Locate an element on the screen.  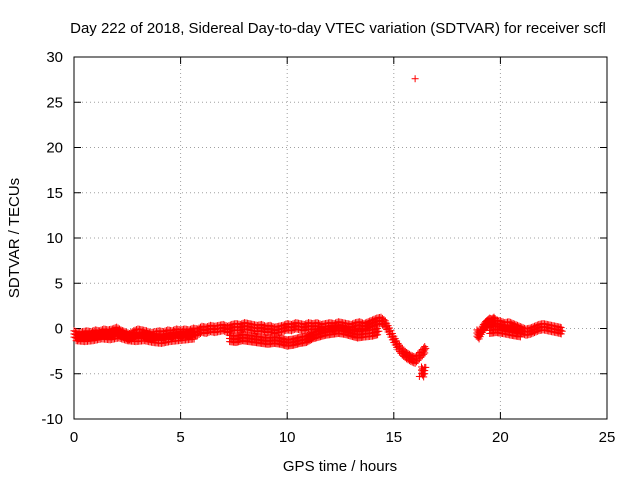
y-tick-label: 0 is located at coordinates (59, 329).